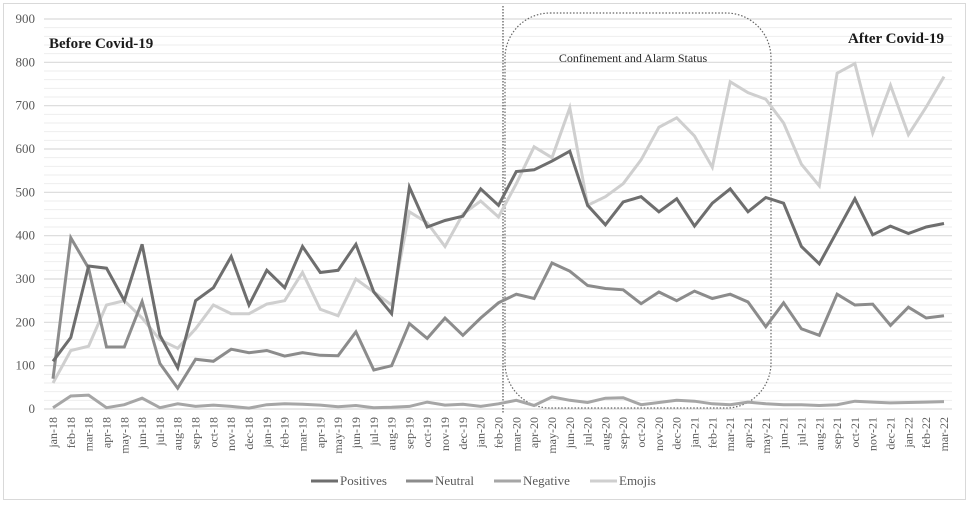  Describe the element at coordinates (944, 434) in the screenshot. I see `x-tick-label: mar-22` at that location.